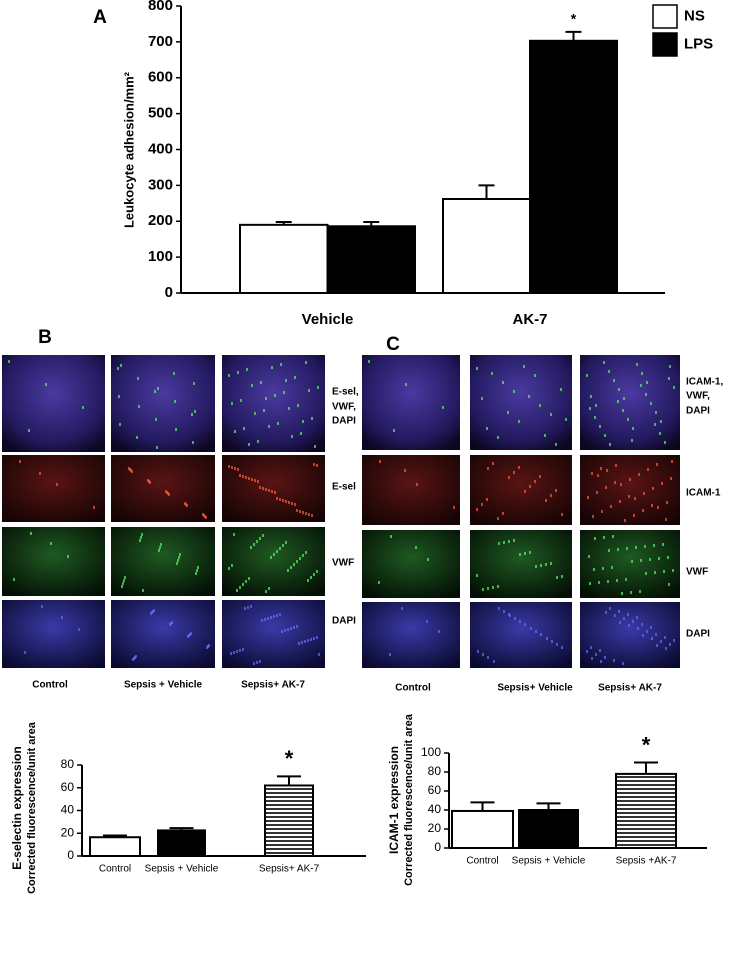 This screenshot has width=729, height=959. I want to click on row-label: E-sel,, so click(345, 392).